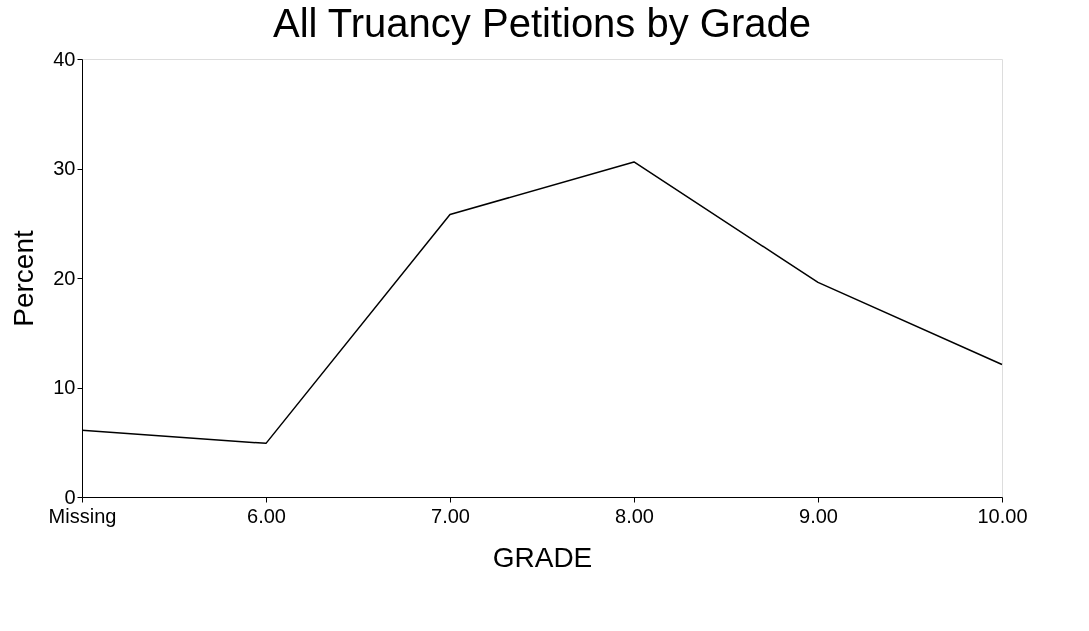 Image resolution: width=1089 pixels, height=631 pixels. Describe the element at coordinates (450, 515) in the screenshot. I see `x-tick-label: 7.00` at that location.